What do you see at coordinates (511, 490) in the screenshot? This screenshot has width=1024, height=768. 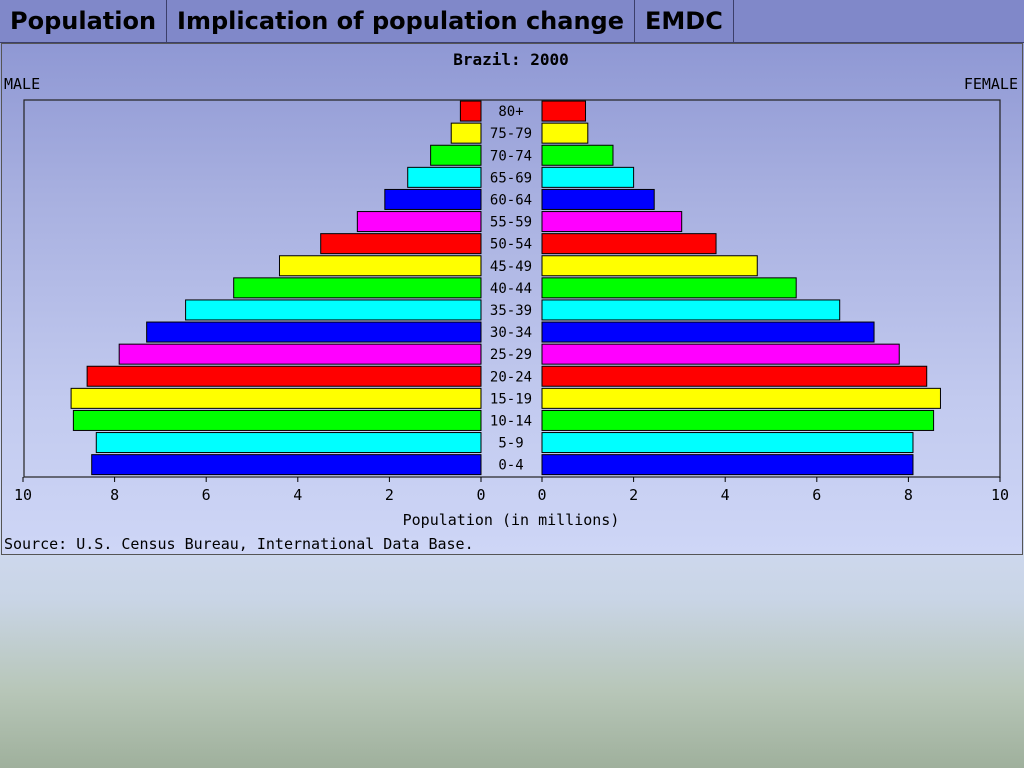 I see `x-axis-group: 0 0 2 2 4 4 6 6 8 8 10 10` at bounding box center [511, 490].